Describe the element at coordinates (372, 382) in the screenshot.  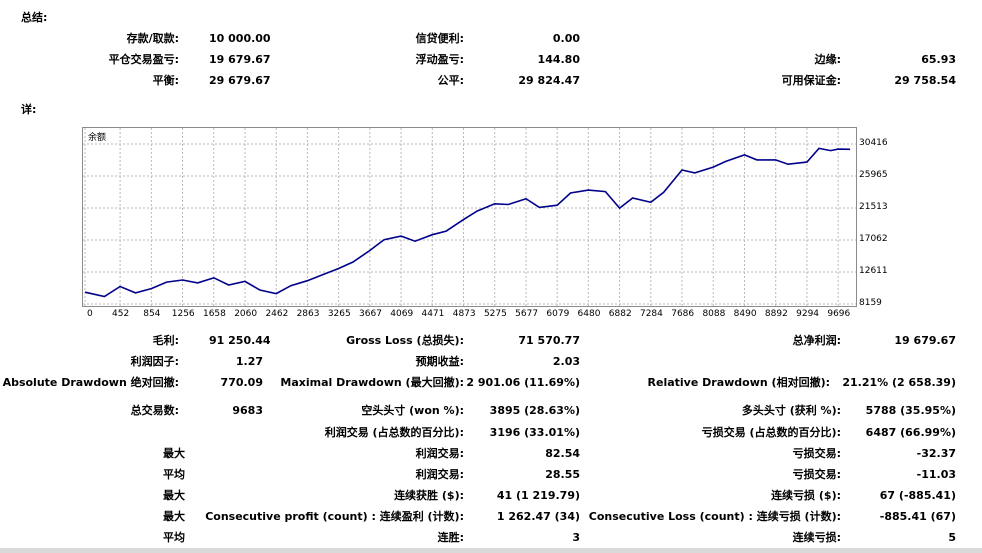
I see `maximal-drawdown-label: Maximal Drawdown (最大回撤):` at that location.